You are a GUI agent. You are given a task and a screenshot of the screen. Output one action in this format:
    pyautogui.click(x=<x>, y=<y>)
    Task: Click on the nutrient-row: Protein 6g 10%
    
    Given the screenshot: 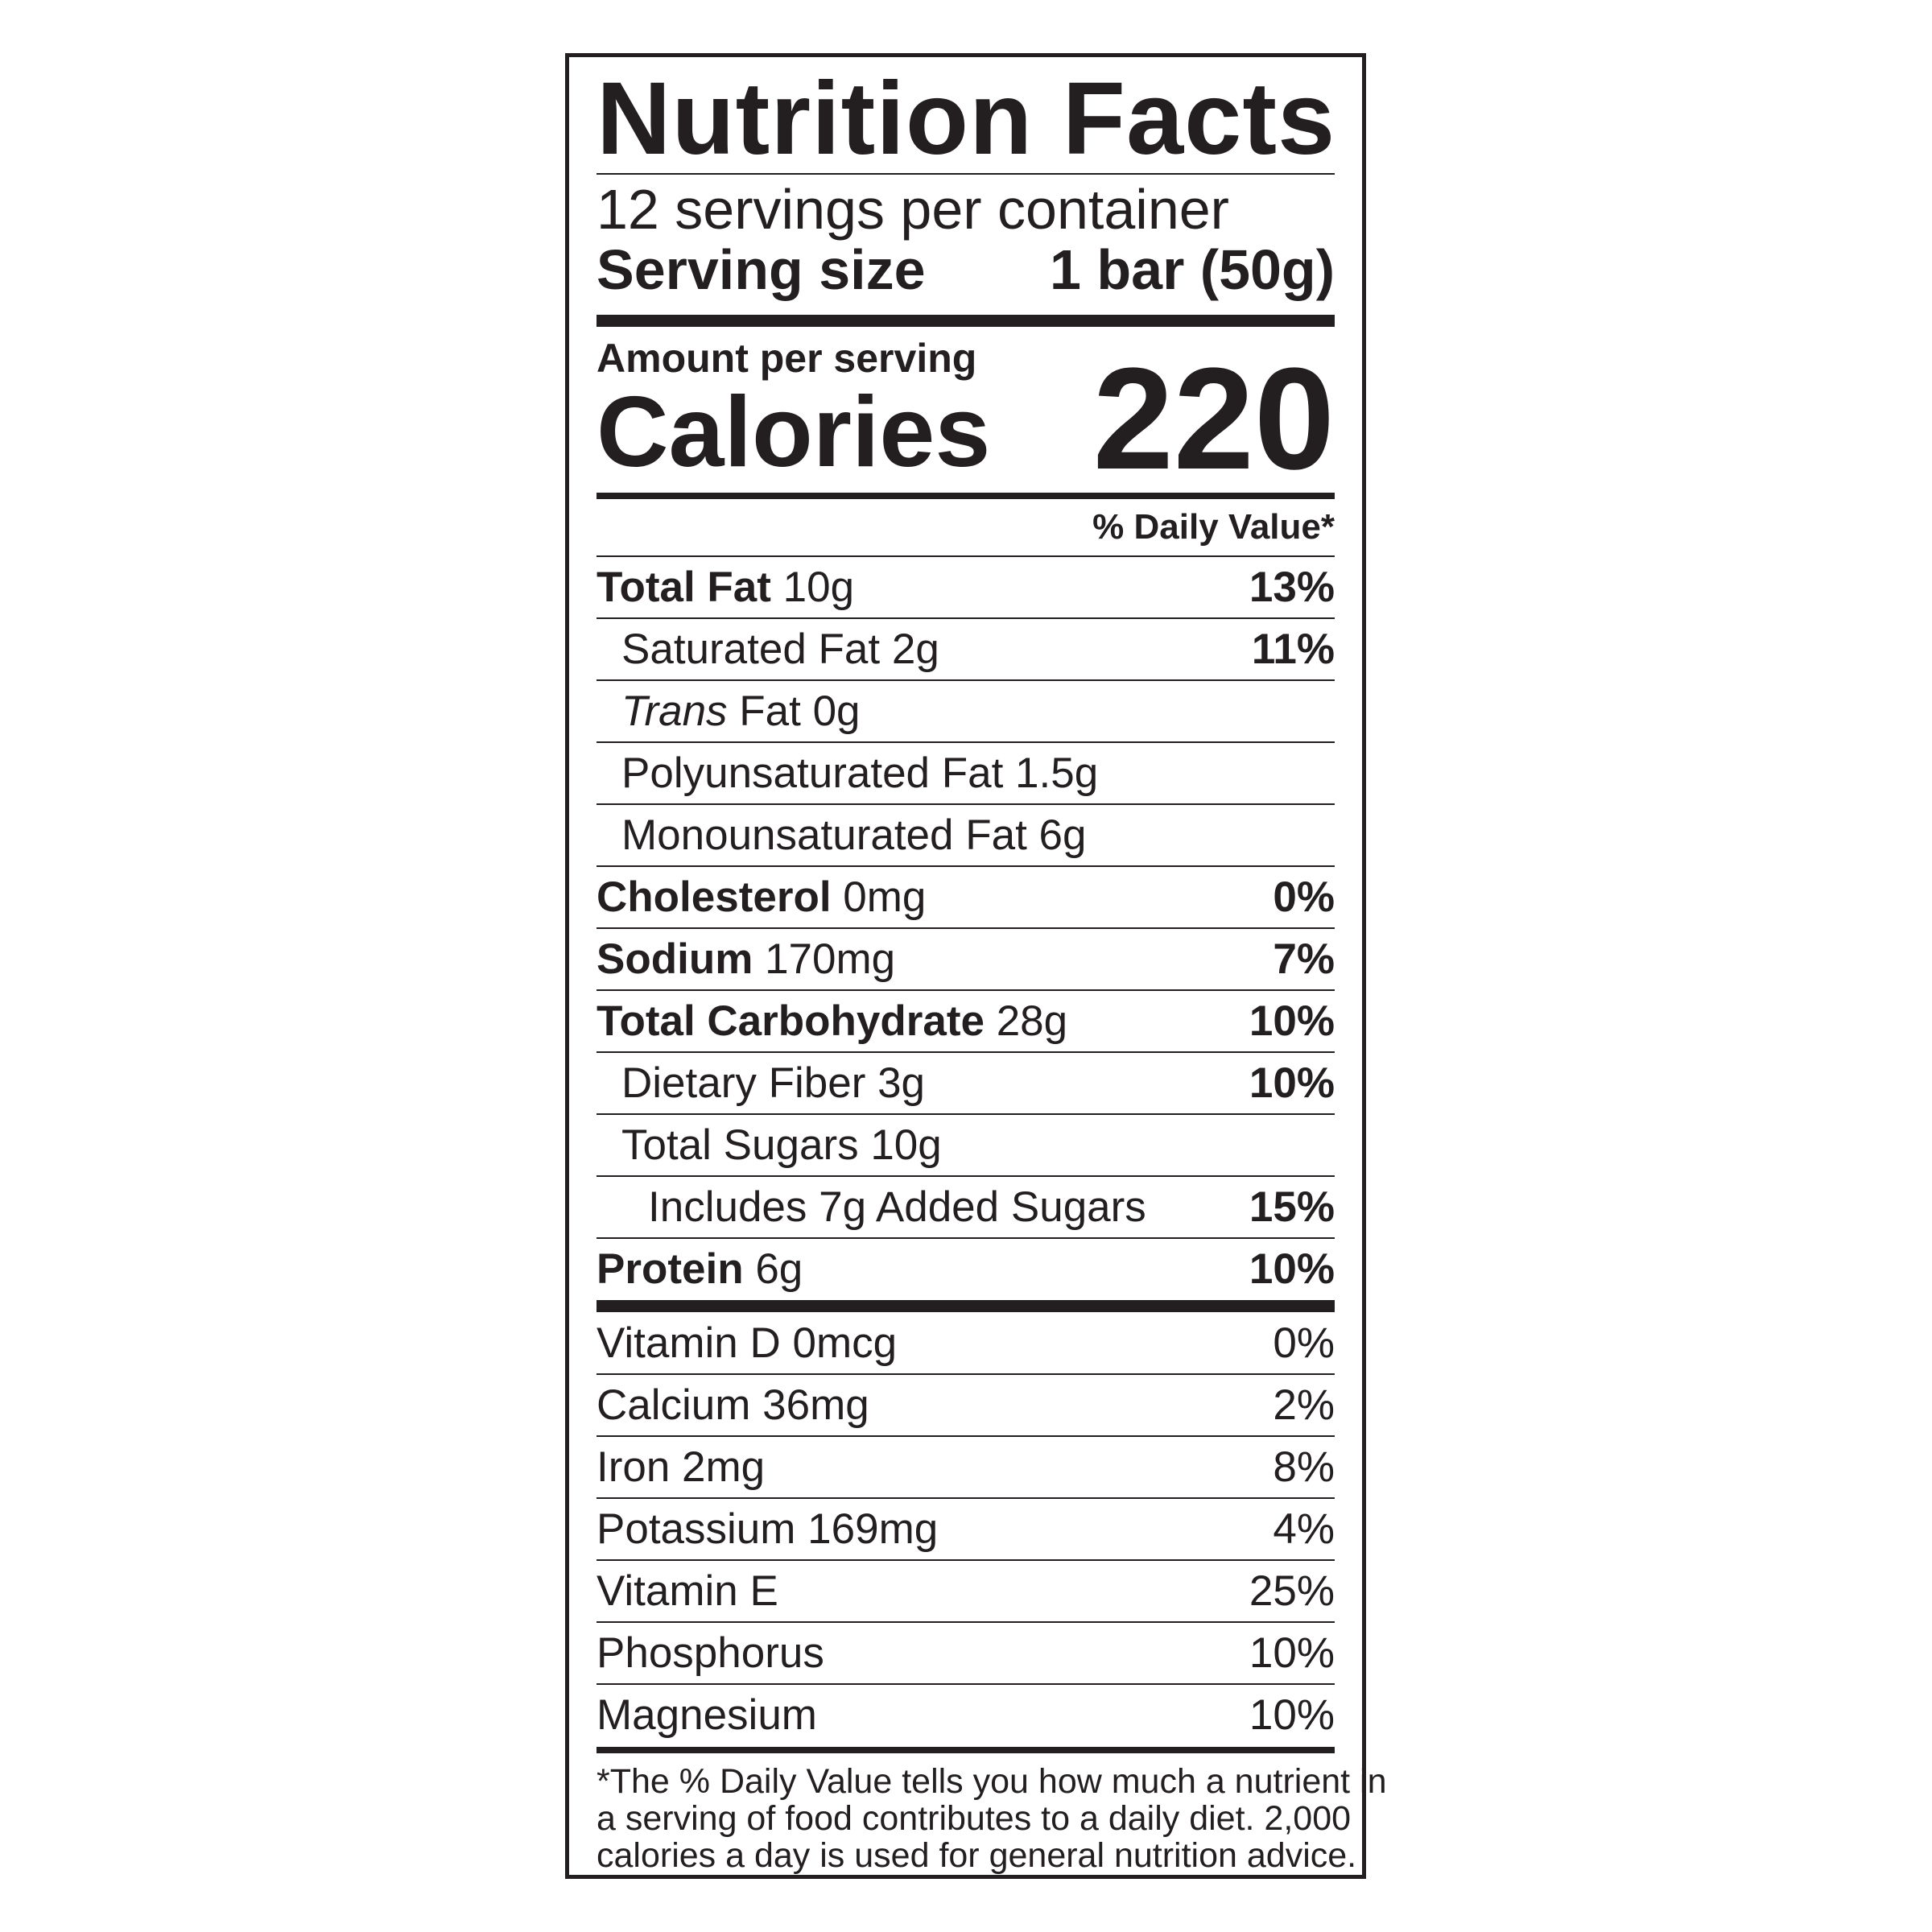 What is the action you would take?
    pyautogui.click(x=966, y=1268)
    